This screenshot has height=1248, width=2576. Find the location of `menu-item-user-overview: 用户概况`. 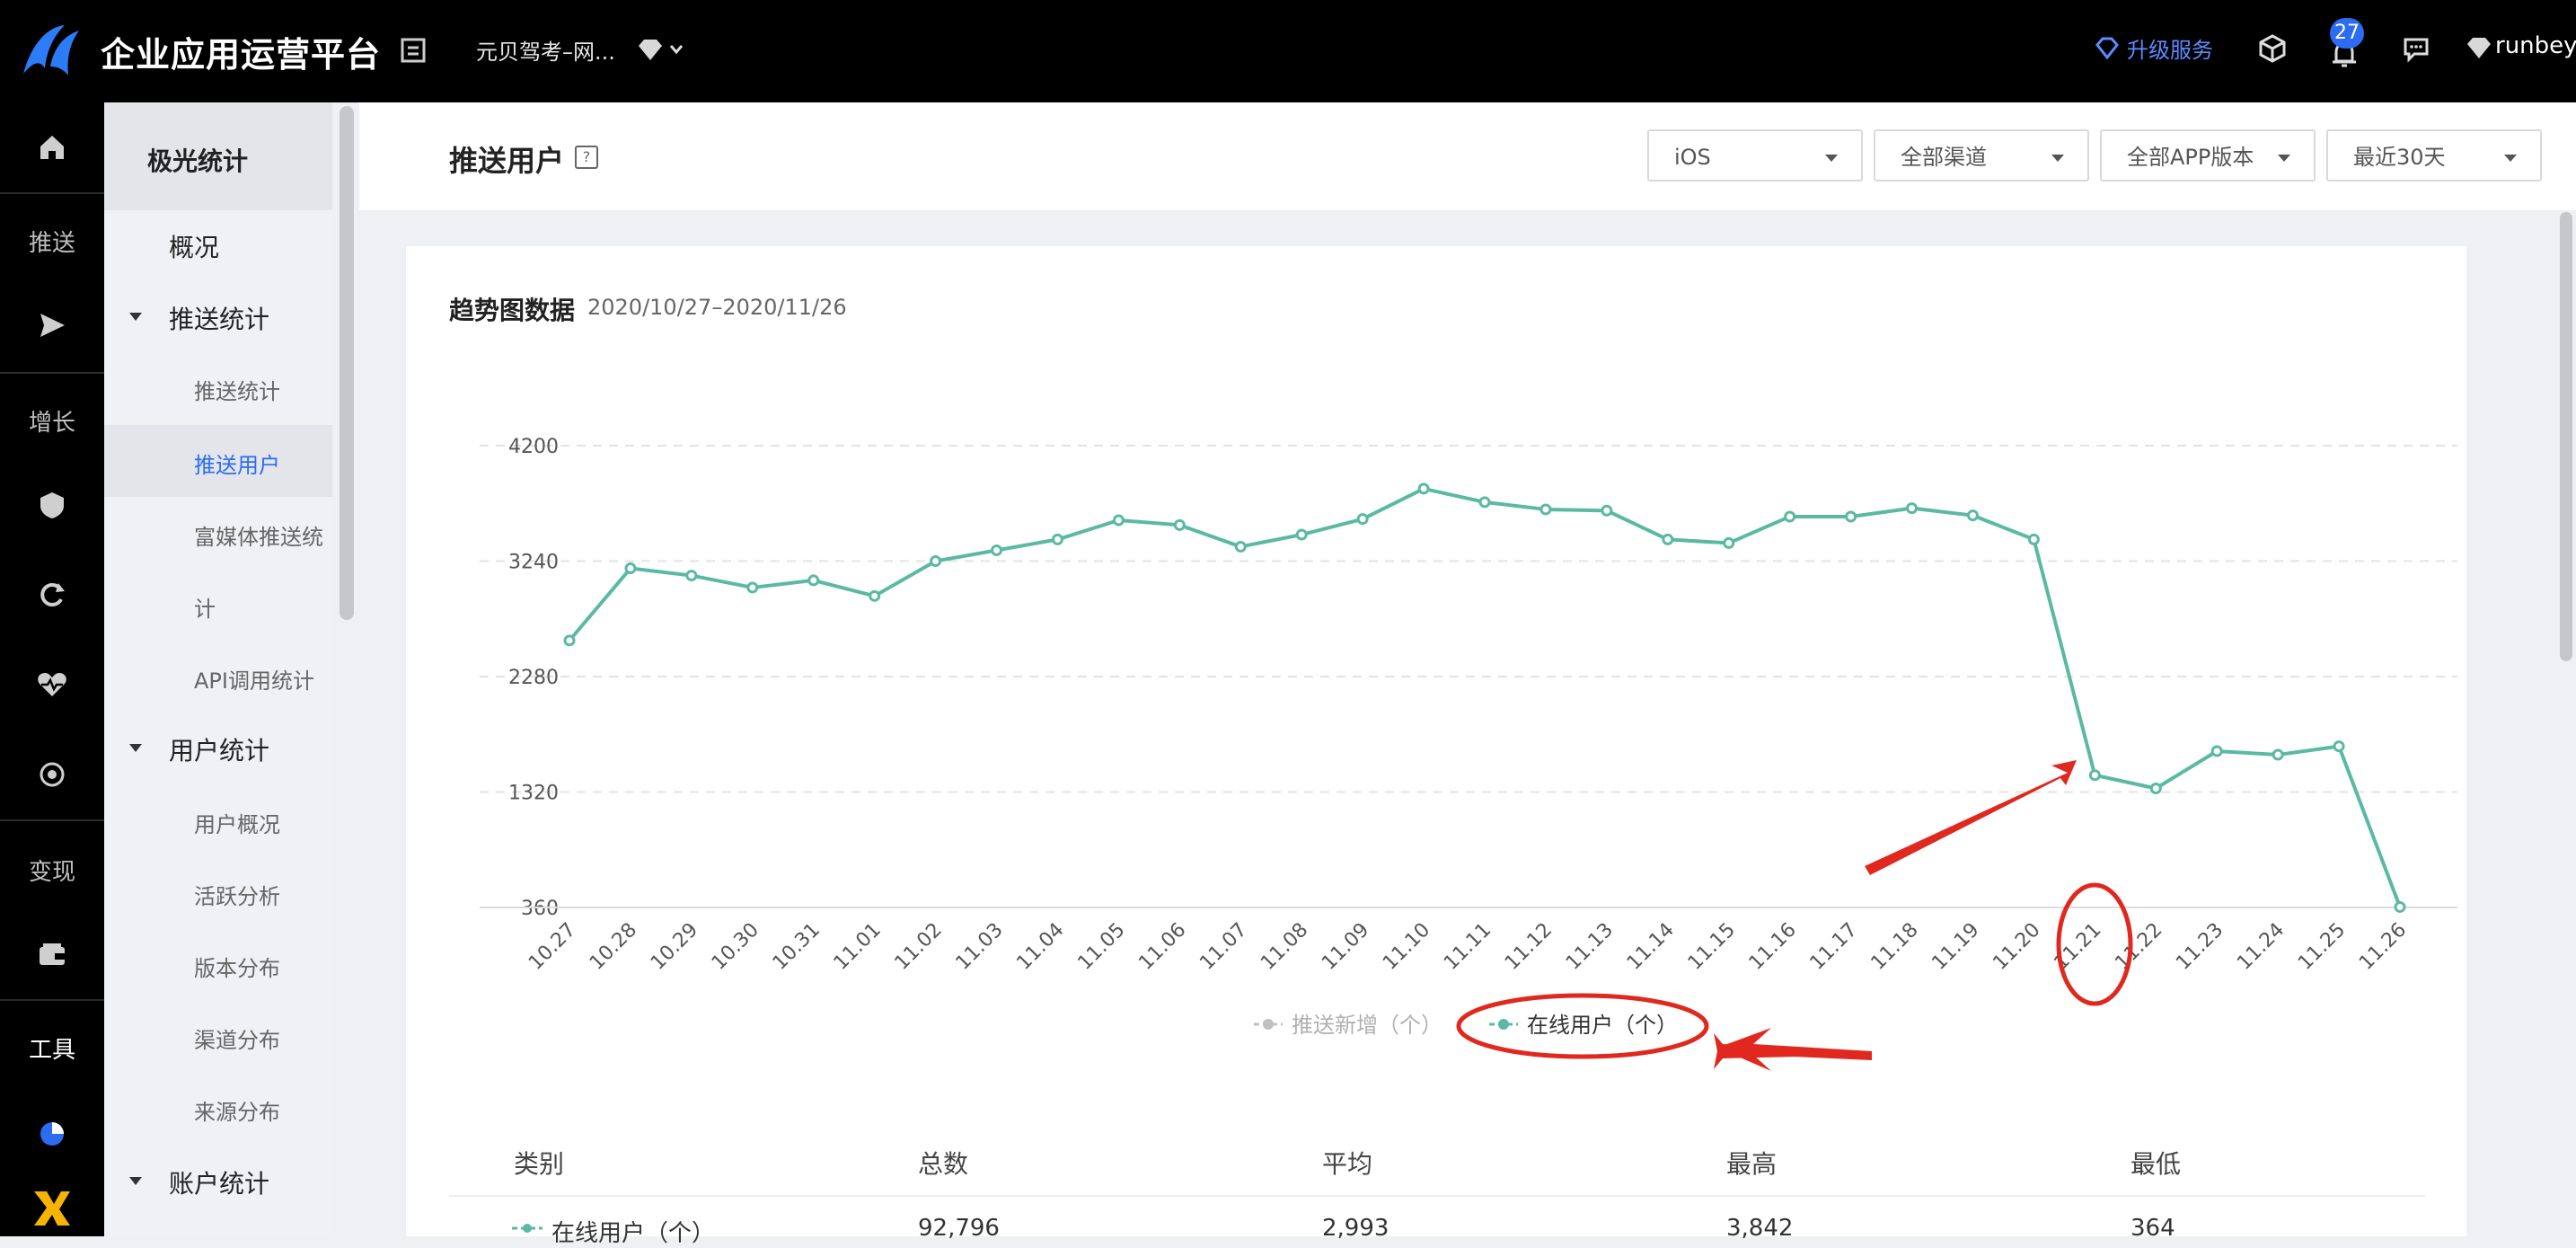

menu-item-user-overview: 用户概况 is located at coordinates (237, 824).